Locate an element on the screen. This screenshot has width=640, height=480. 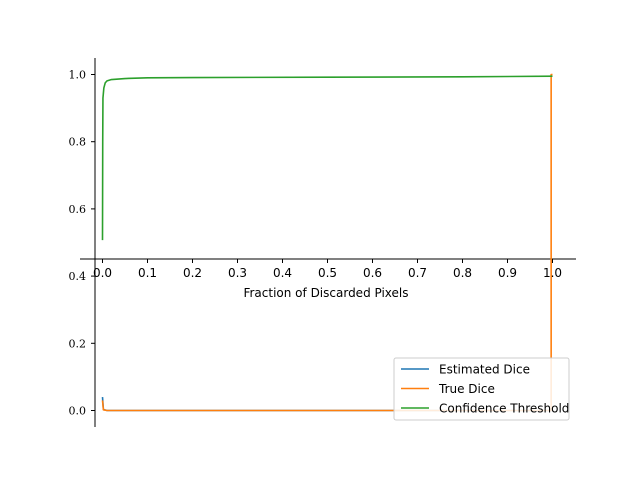
y-tick-label: 0.4 is located at coordinates (78, 276).